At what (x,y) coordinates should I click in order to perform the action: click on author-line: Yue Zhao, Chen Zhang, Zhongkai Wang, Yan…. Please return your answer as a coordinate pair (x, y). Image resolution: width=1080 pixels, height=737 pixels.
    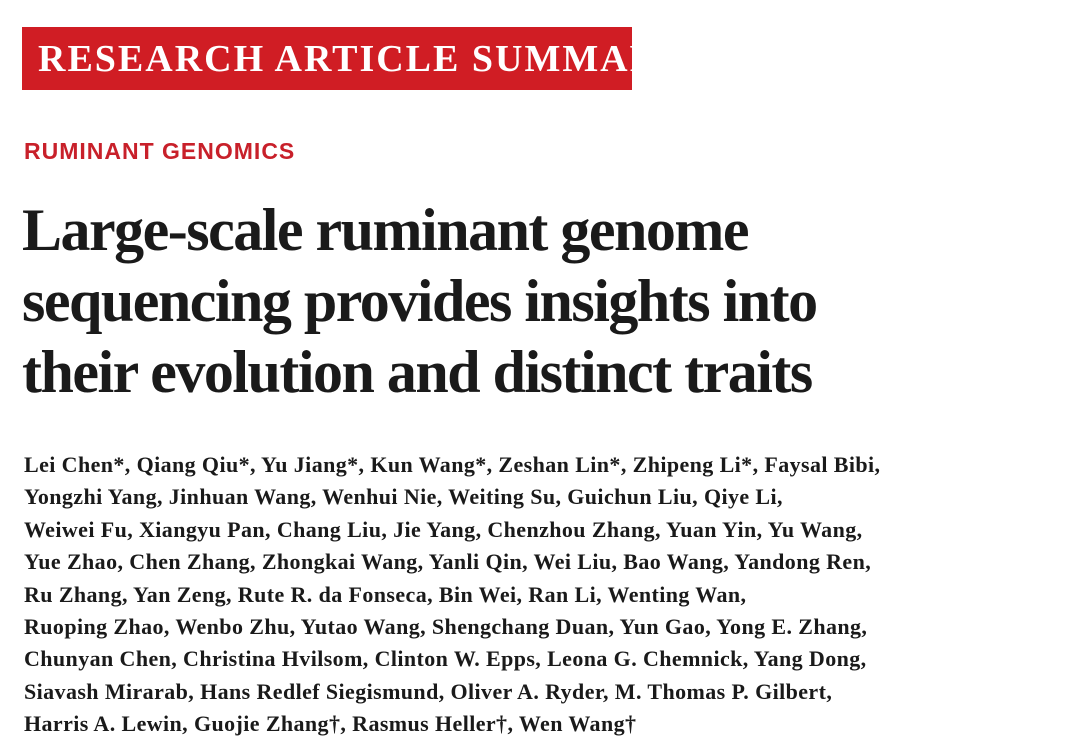
    Looking at the image, I should click on (448, 562).